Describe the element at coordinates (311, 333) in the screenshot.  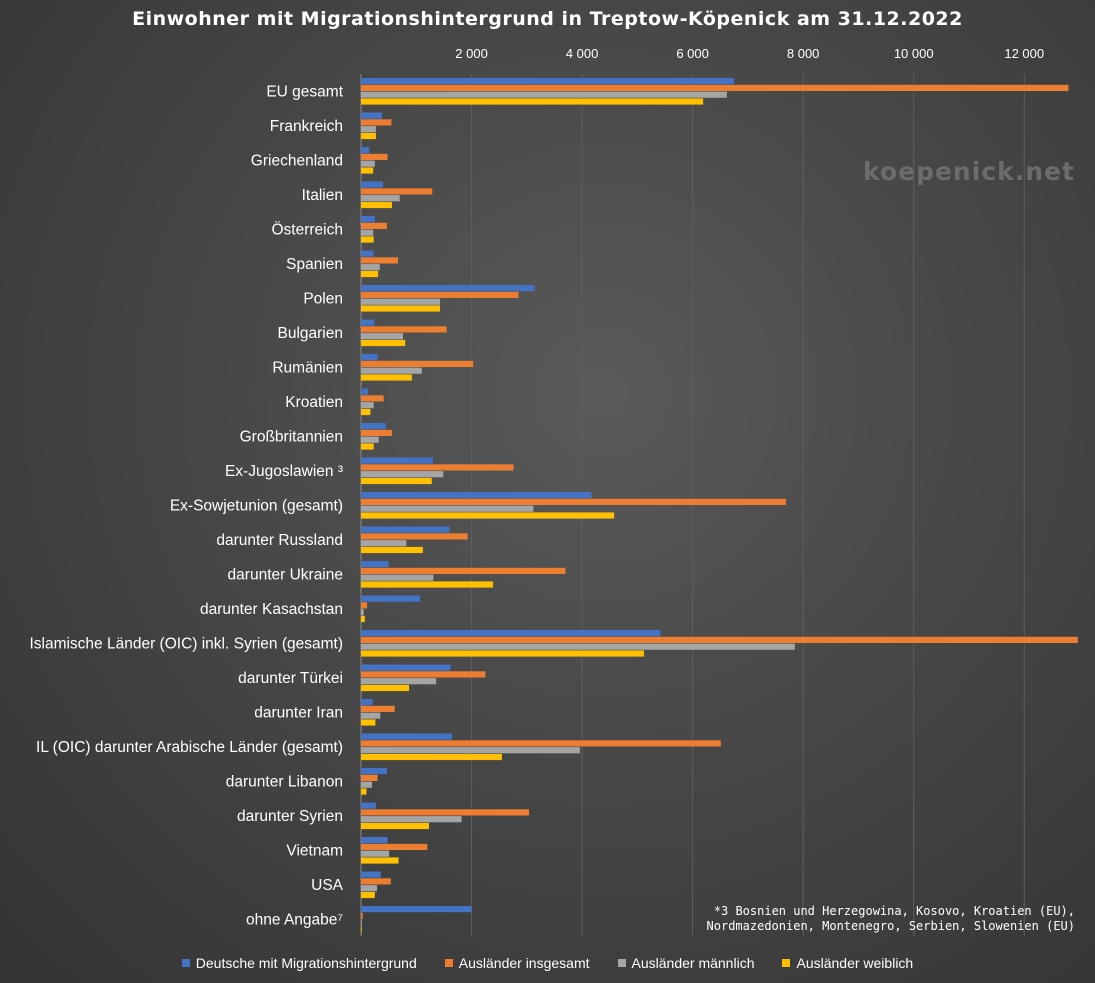
I see `category-label: Bulgarien` at that location.